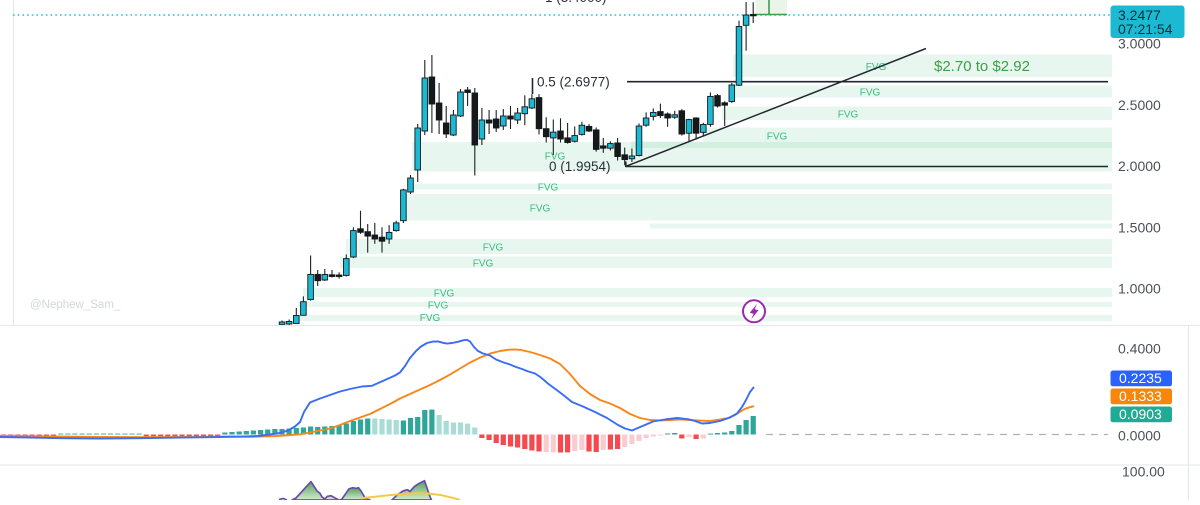 This screenshot has height=505, width=1200. I want to click on svg-text: 0.1333, so click(1140, 396).